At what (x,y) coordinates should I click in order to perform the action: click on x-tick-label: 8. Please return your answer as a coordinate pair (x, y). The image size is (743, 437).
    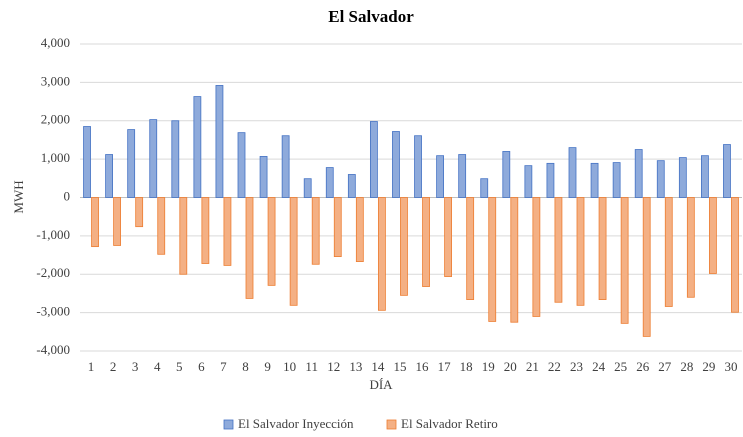
    Looking at the image, I should click on (245, 366).